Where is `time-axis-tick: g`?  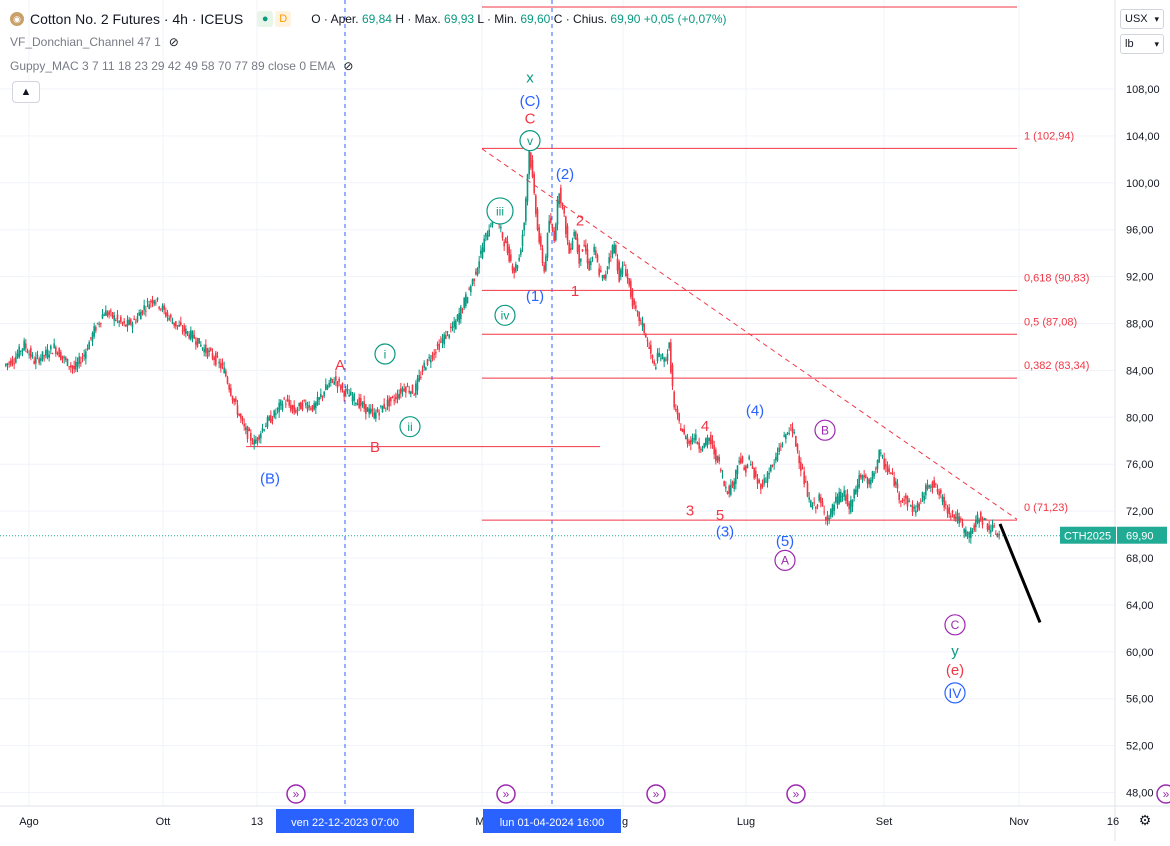 time-axis-tick: g is located at coordinates (625, 822).